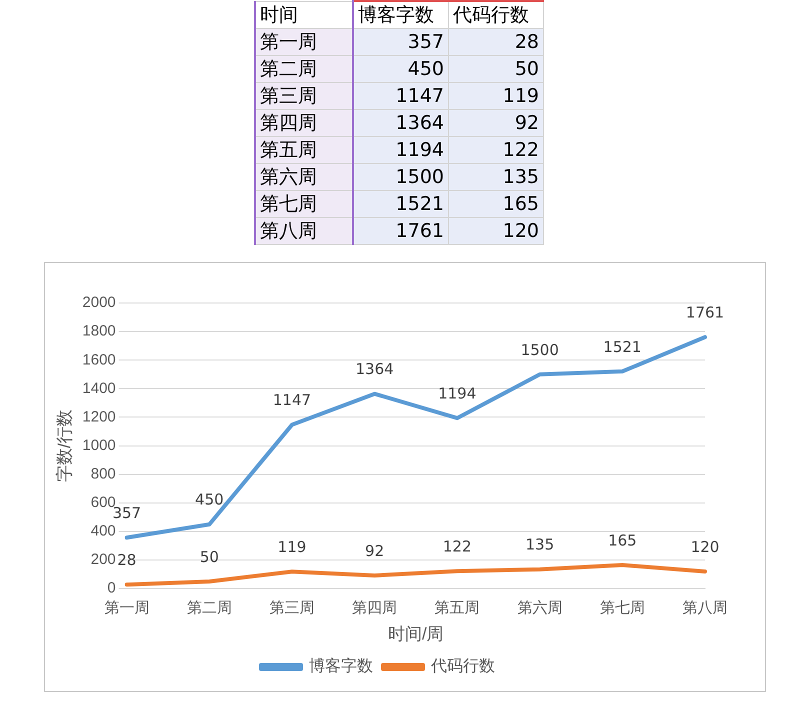 The width and height of the screenshot is (790, 706). Describe the element at coordinates (304, 150) in the screenshot. I see `category-label: 第五周` at that location.